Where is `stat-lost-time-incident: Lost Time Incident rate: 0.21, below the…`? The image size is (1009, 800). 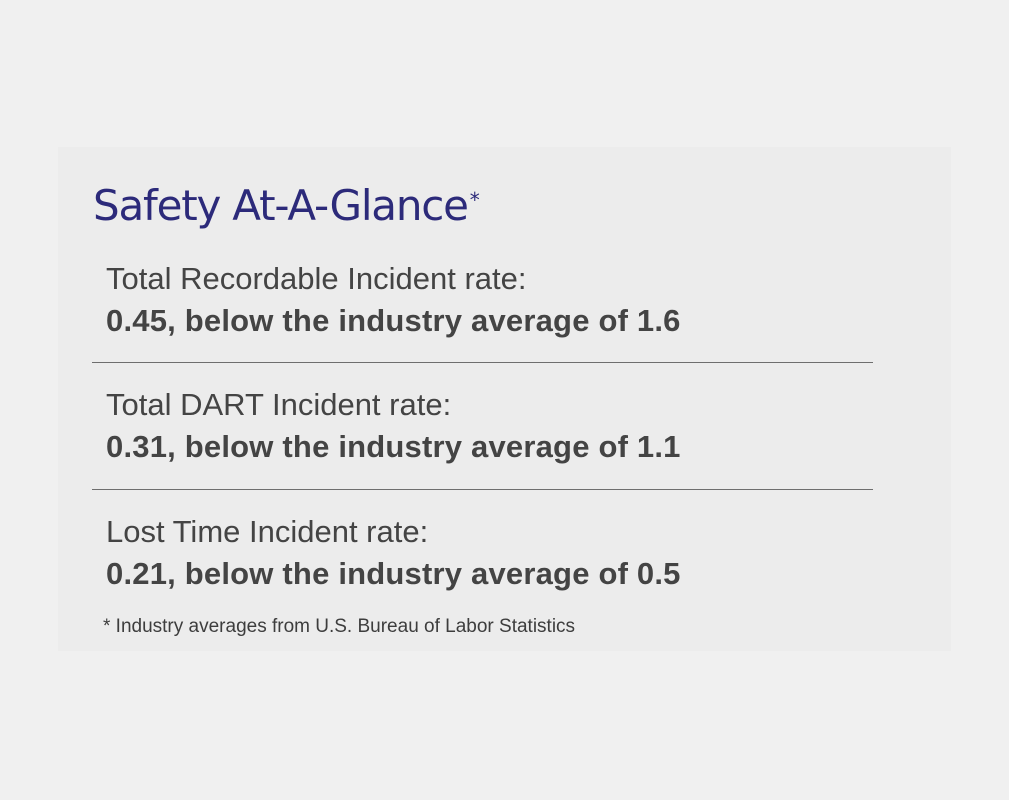
stat-lost-time-incident: Lost Time Incident rate: 0.21, below the… is located at coordinates (393, 554).